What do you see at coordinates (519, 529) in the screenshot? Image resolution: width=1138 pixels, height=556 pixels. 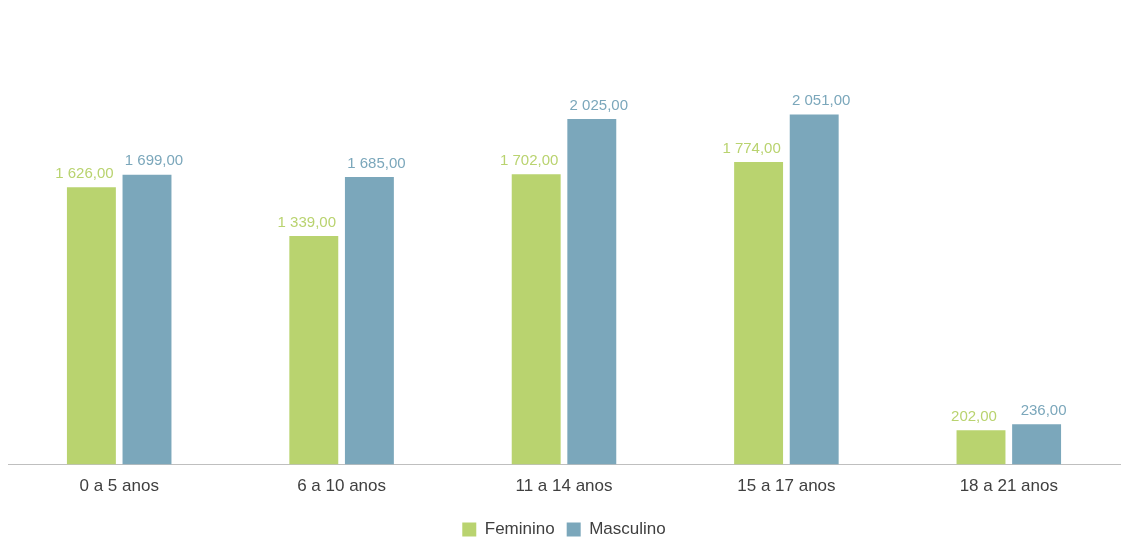 I see `legend-label: Feminino` at bounding box center [519, 529].